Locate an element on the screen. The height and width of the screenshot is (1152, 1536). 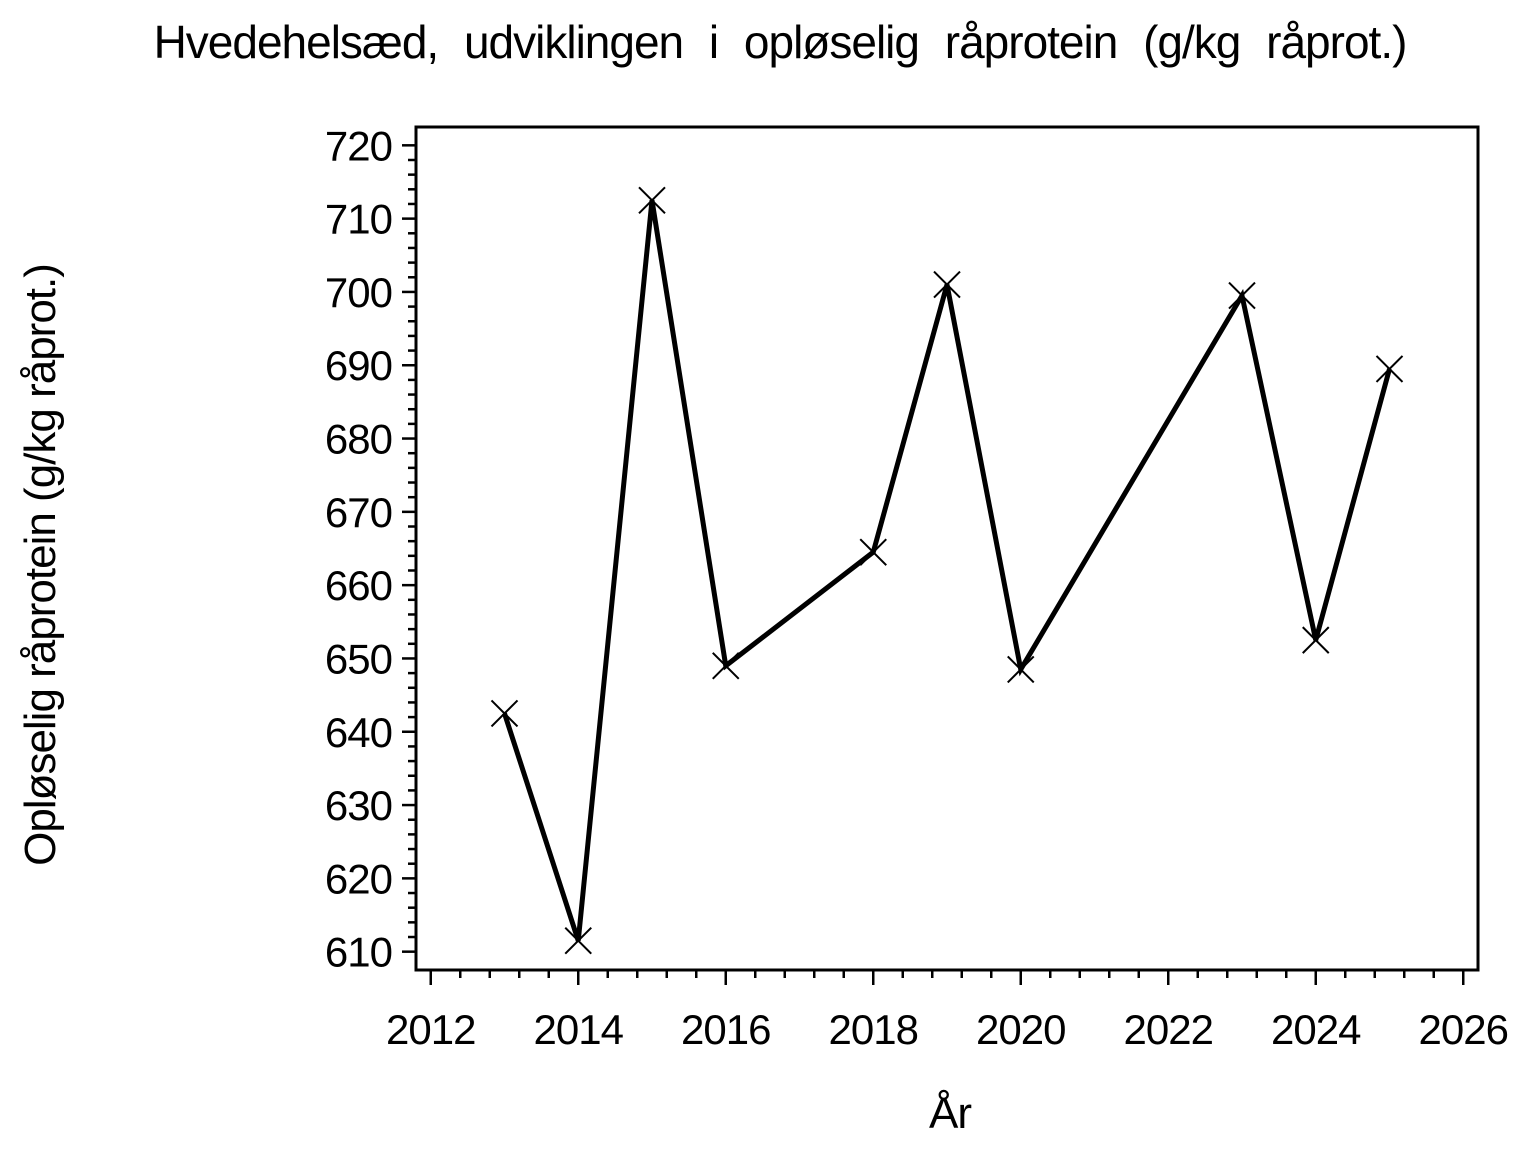
x-tick-label: 2018 is located at coordinates (873, 1029).